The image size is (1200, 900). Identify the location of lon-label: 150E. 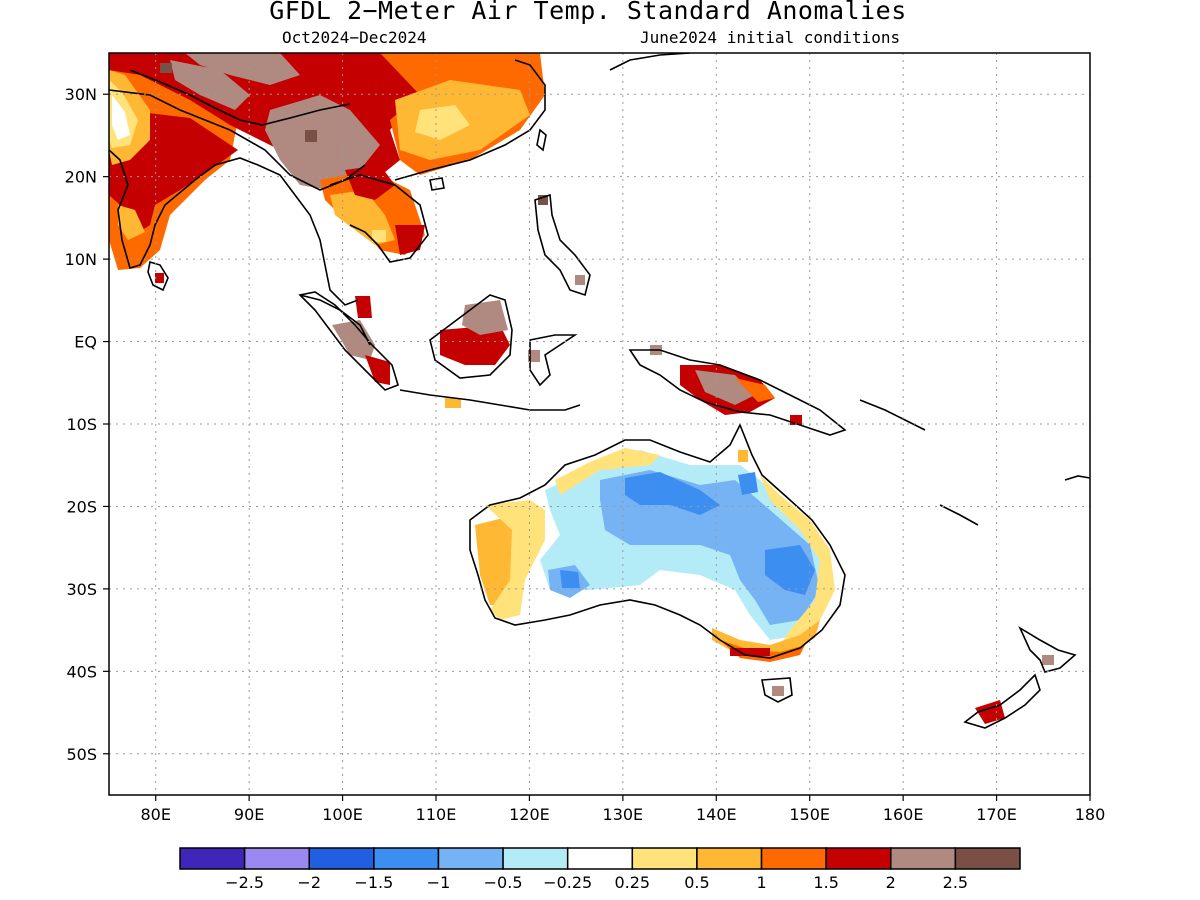
(809, 814).